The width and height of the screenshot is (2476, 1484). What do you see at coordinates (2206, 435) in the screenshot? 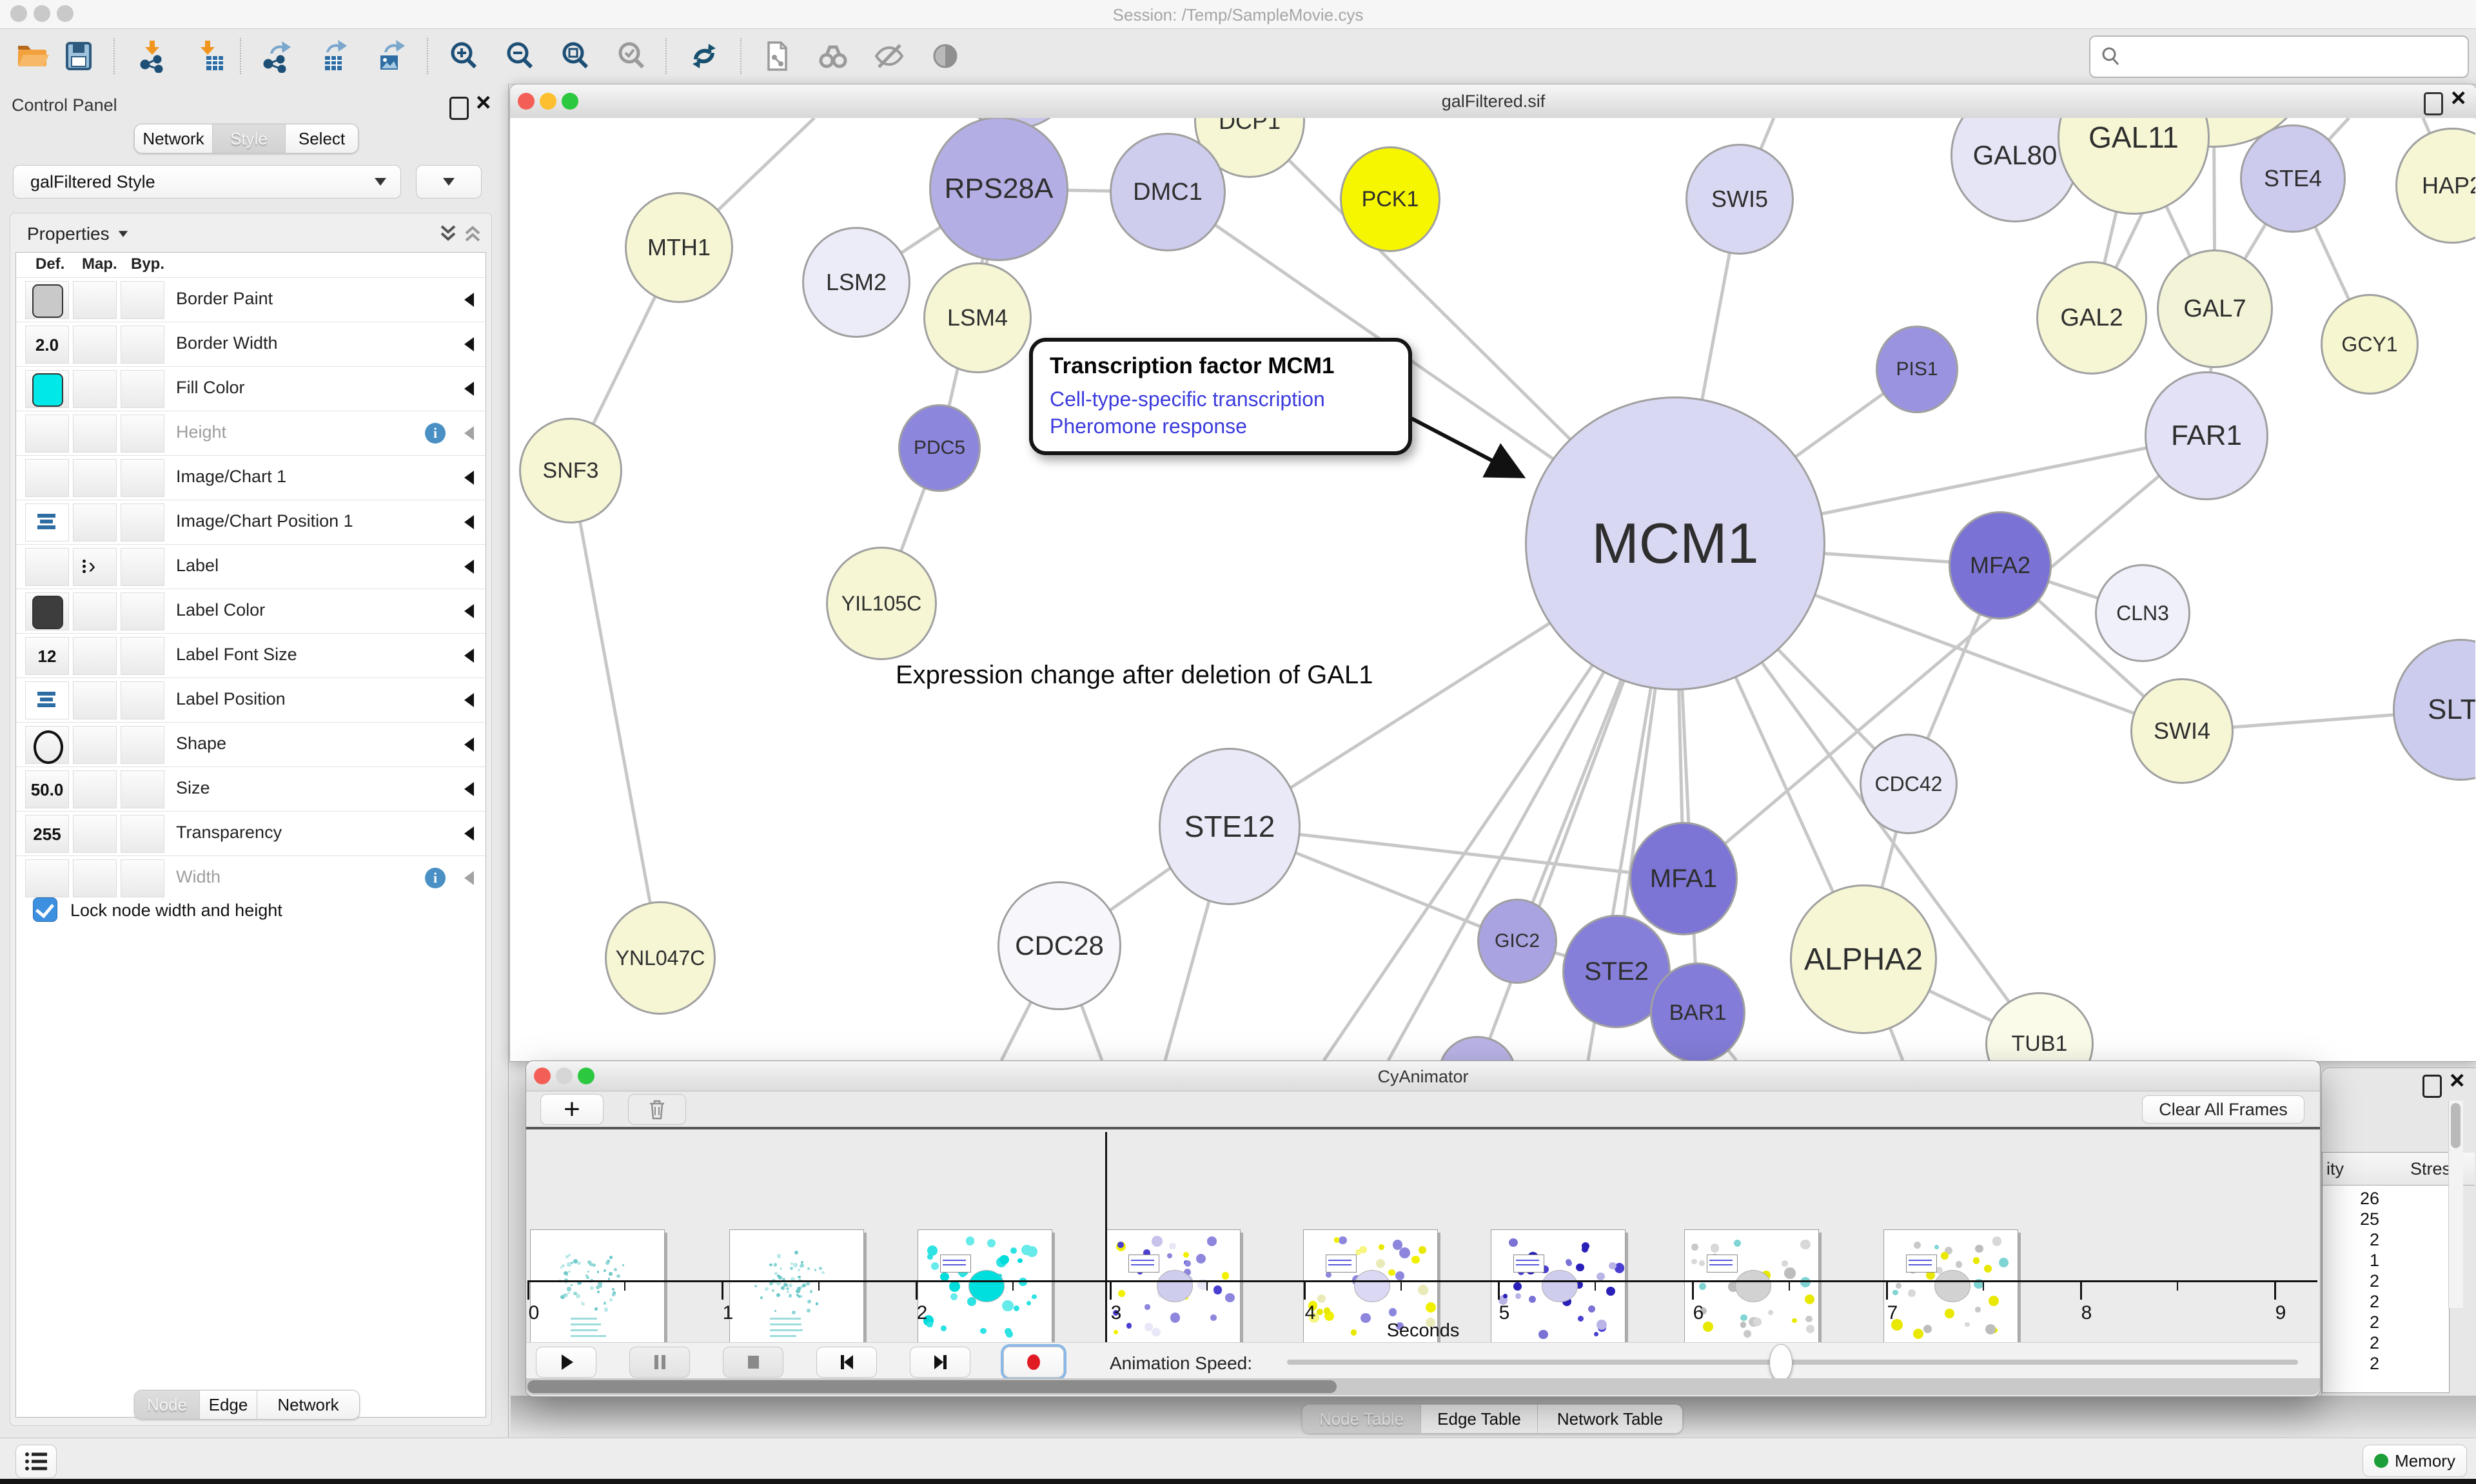
I see `network-node-far1: FAR1` at bounding box center [2206, 435].